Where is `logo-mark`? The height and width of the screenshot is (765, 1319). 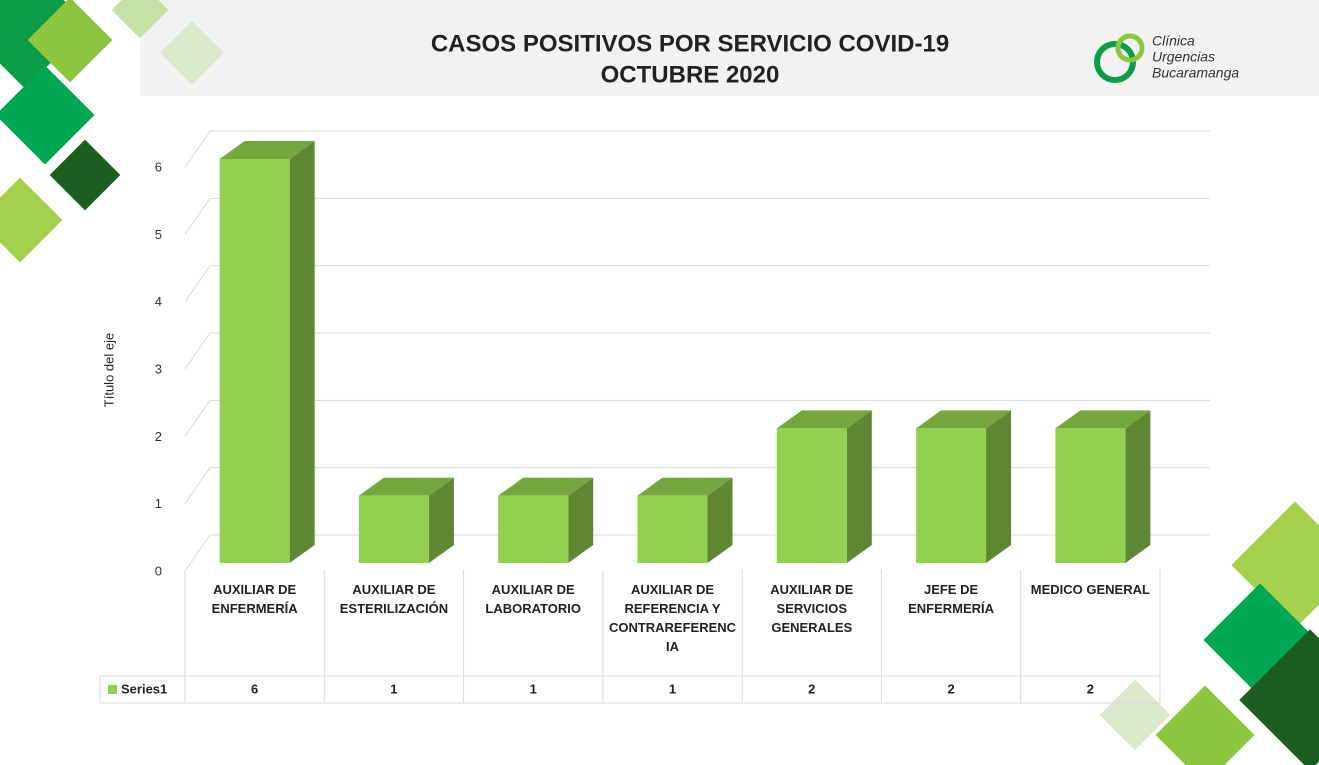
logo-mark is located at coordinates (1130, 48).